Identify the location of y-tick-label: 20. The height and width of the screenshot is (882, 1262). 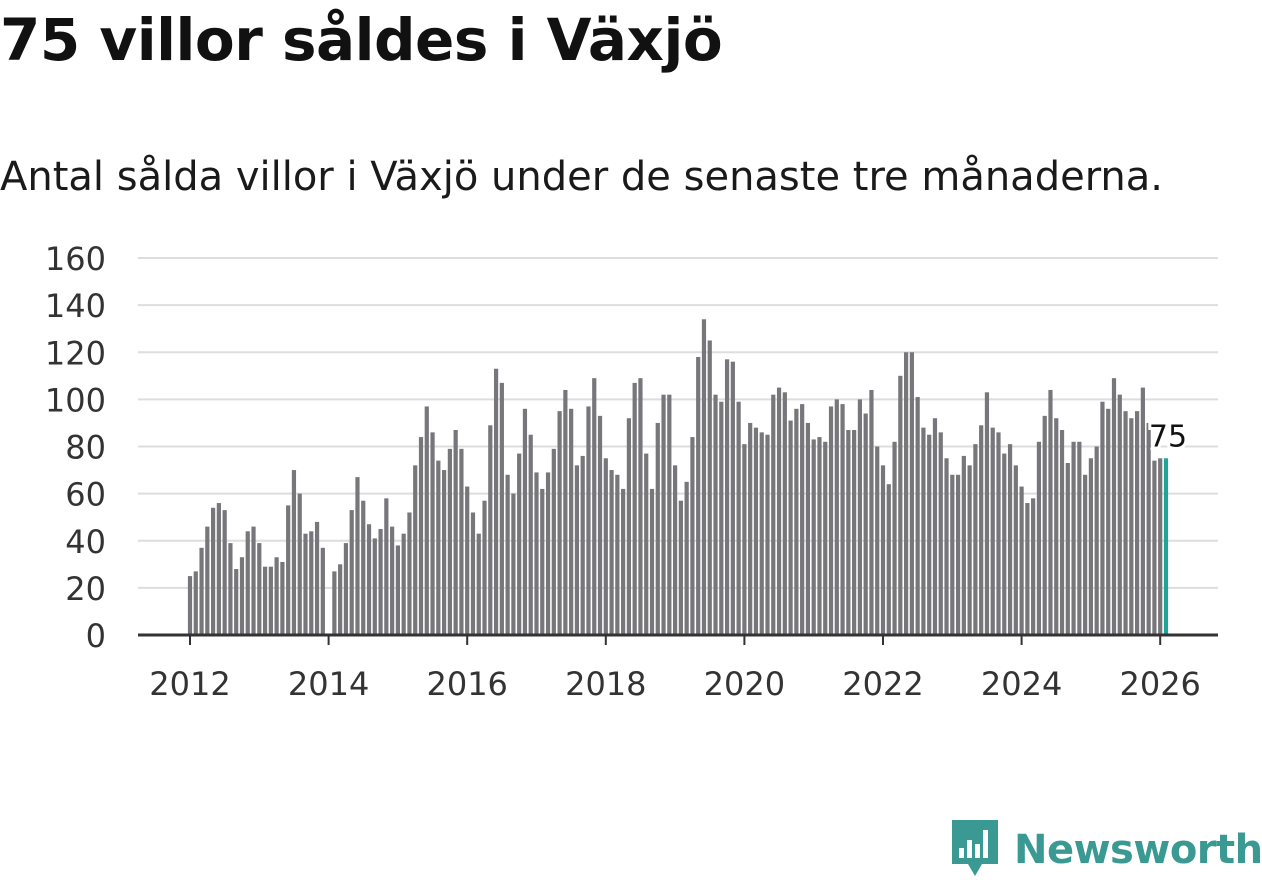
(85, 589).